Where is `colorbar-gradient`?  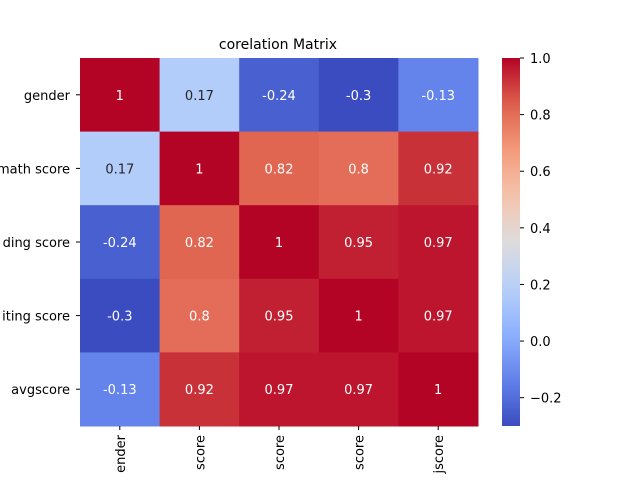
colorbar-gradient is located at coordinates (511, 242).